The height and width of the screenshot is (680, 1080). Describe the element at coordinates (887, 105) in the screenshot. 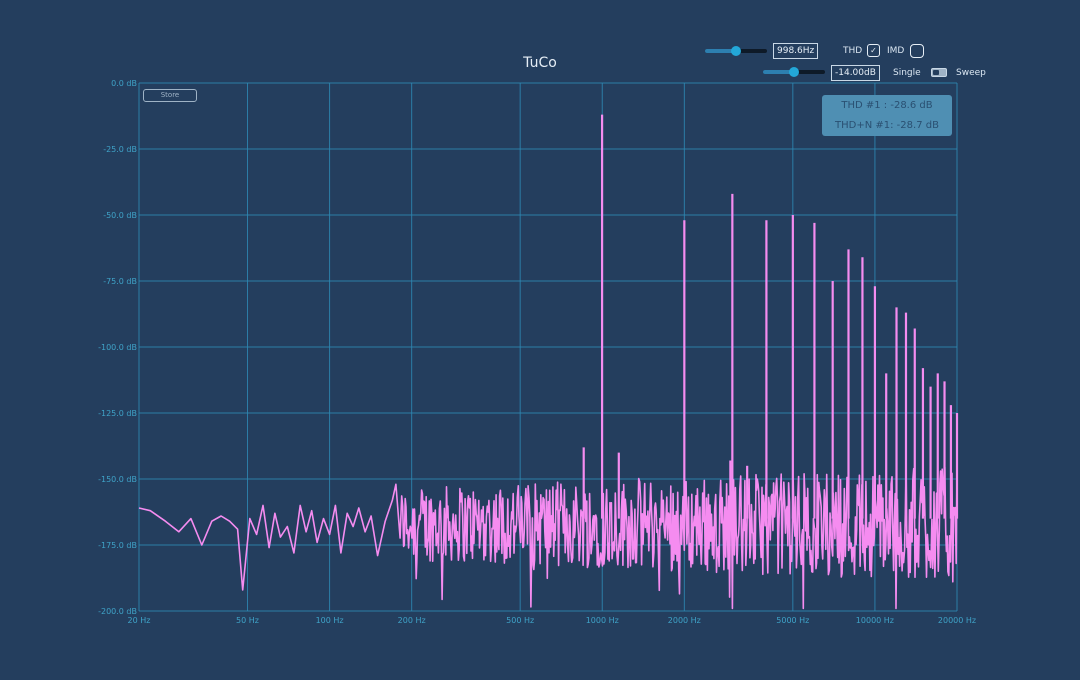

I see `thd-result: THD #1 : -28.6 dB` at that location.